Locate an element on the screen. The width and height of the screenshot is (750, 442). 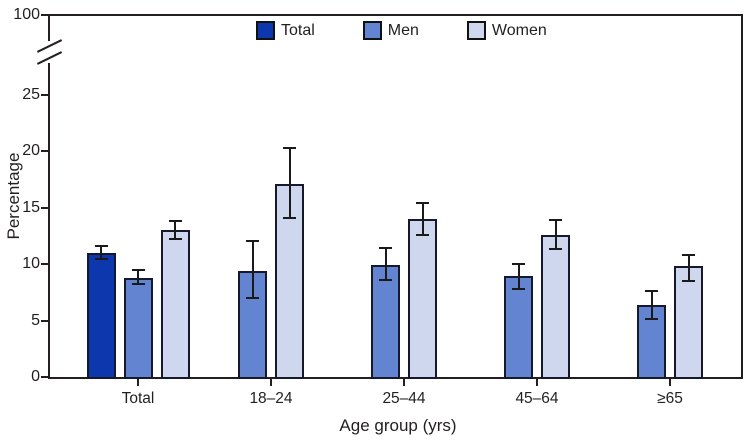
legend-item-men: Men is located at coordinates (390, 30).